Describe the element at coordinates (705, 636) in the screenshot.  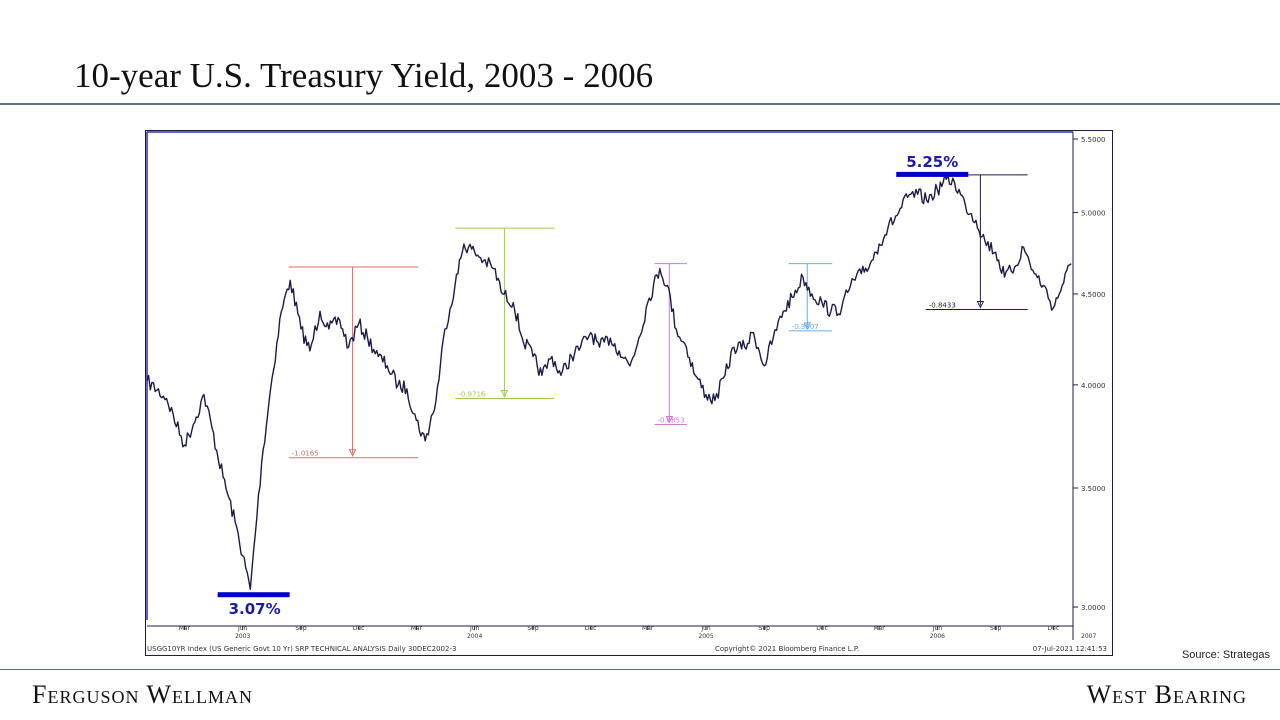
I see `x-year-label: 2005` at that location.